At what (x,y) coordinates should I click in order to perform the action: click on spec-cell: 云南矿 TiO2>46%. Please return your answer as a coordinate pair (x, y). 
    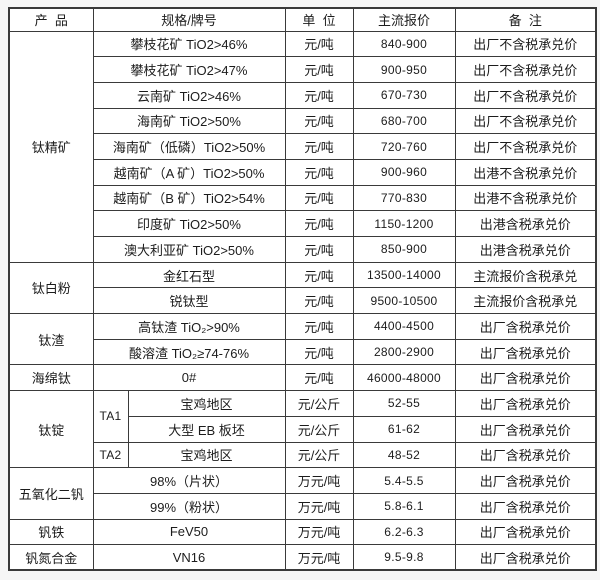
    Looking at the image, I should click on (189, 95).